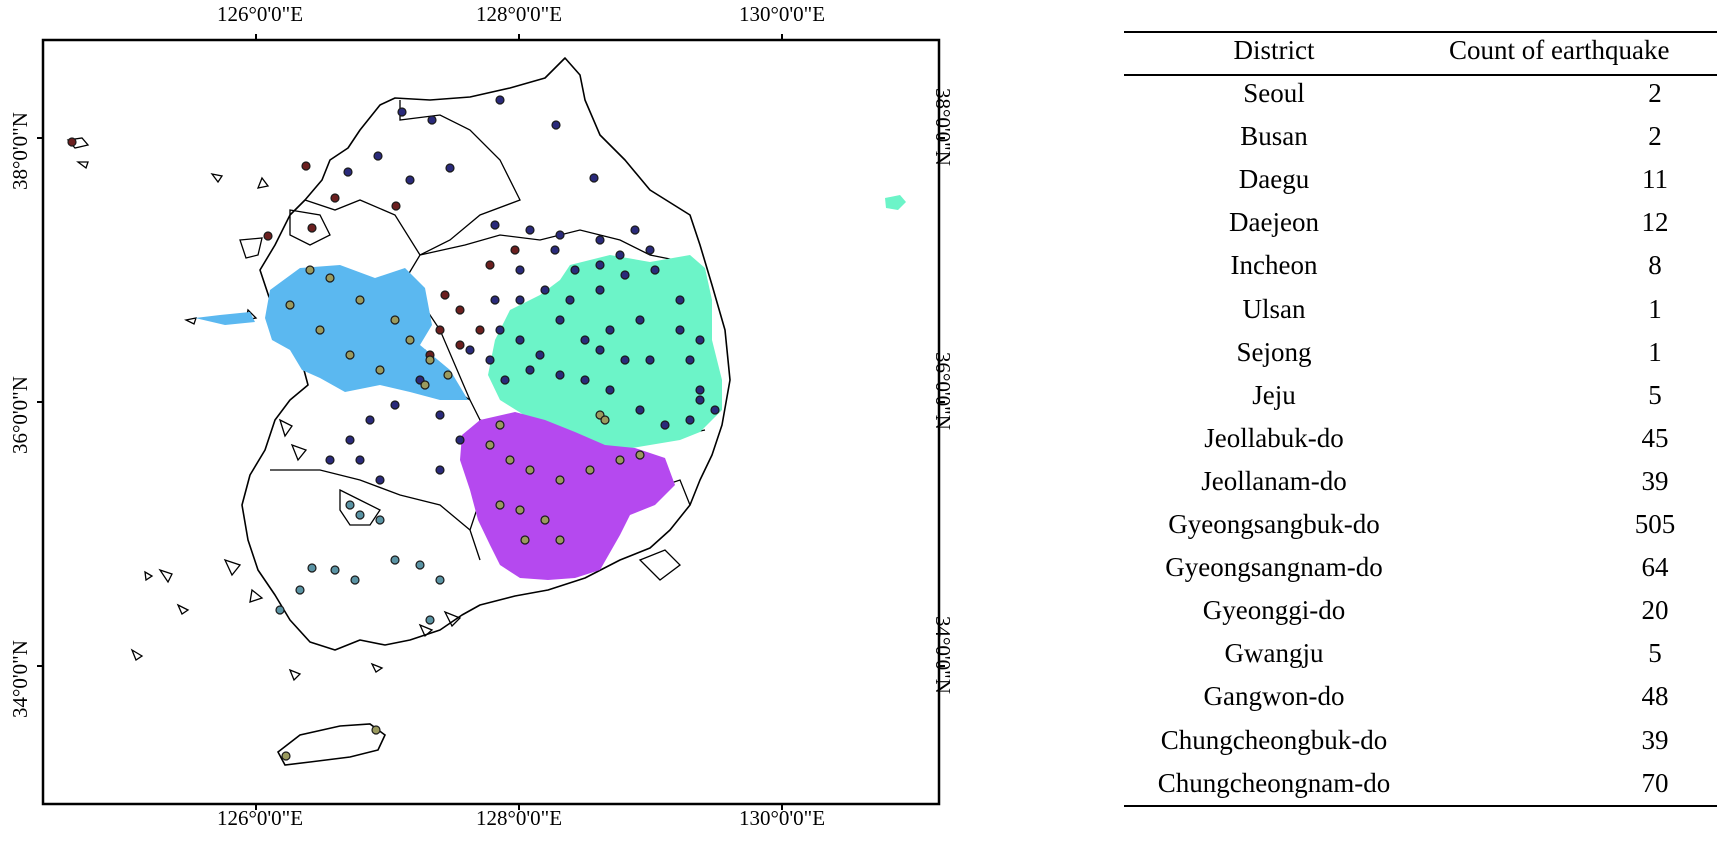 The image size is (1717, 846). I want to click on lat-tick-right-2: 36°0'0"N, so click(943, 391).